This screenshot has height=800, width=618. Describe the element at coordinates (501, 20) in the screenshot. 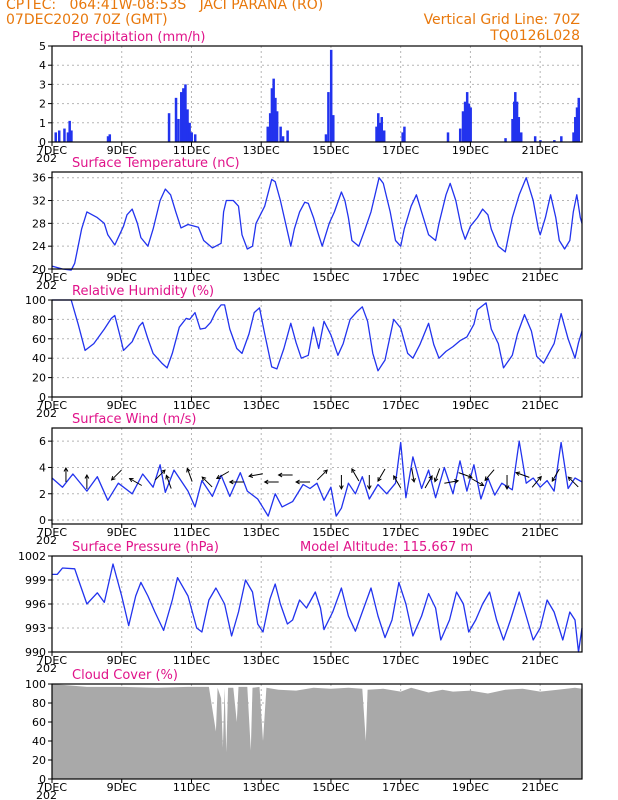

I see `grid-line-note: Vertical Grid Line: 70Z` at that location.